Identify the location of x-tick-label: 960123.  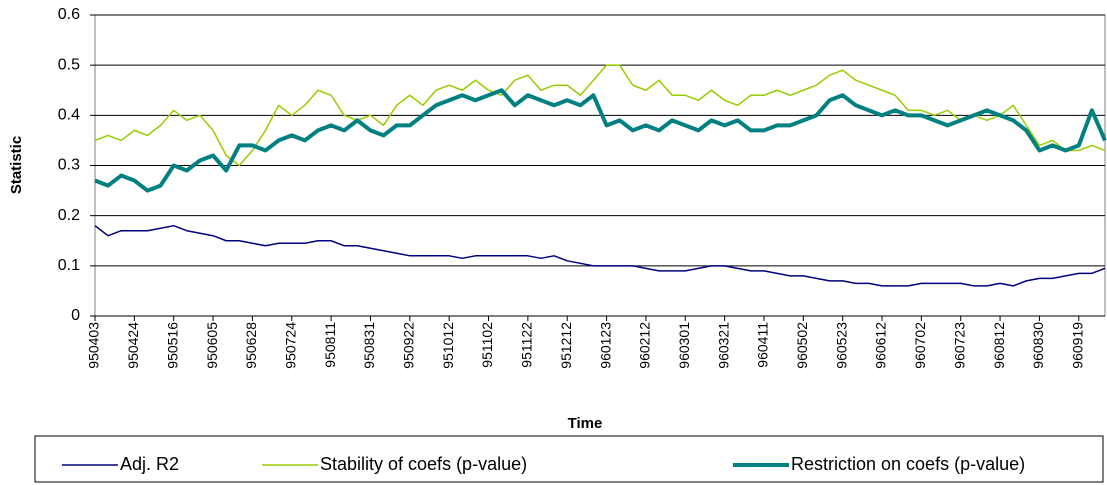
(605, 345).